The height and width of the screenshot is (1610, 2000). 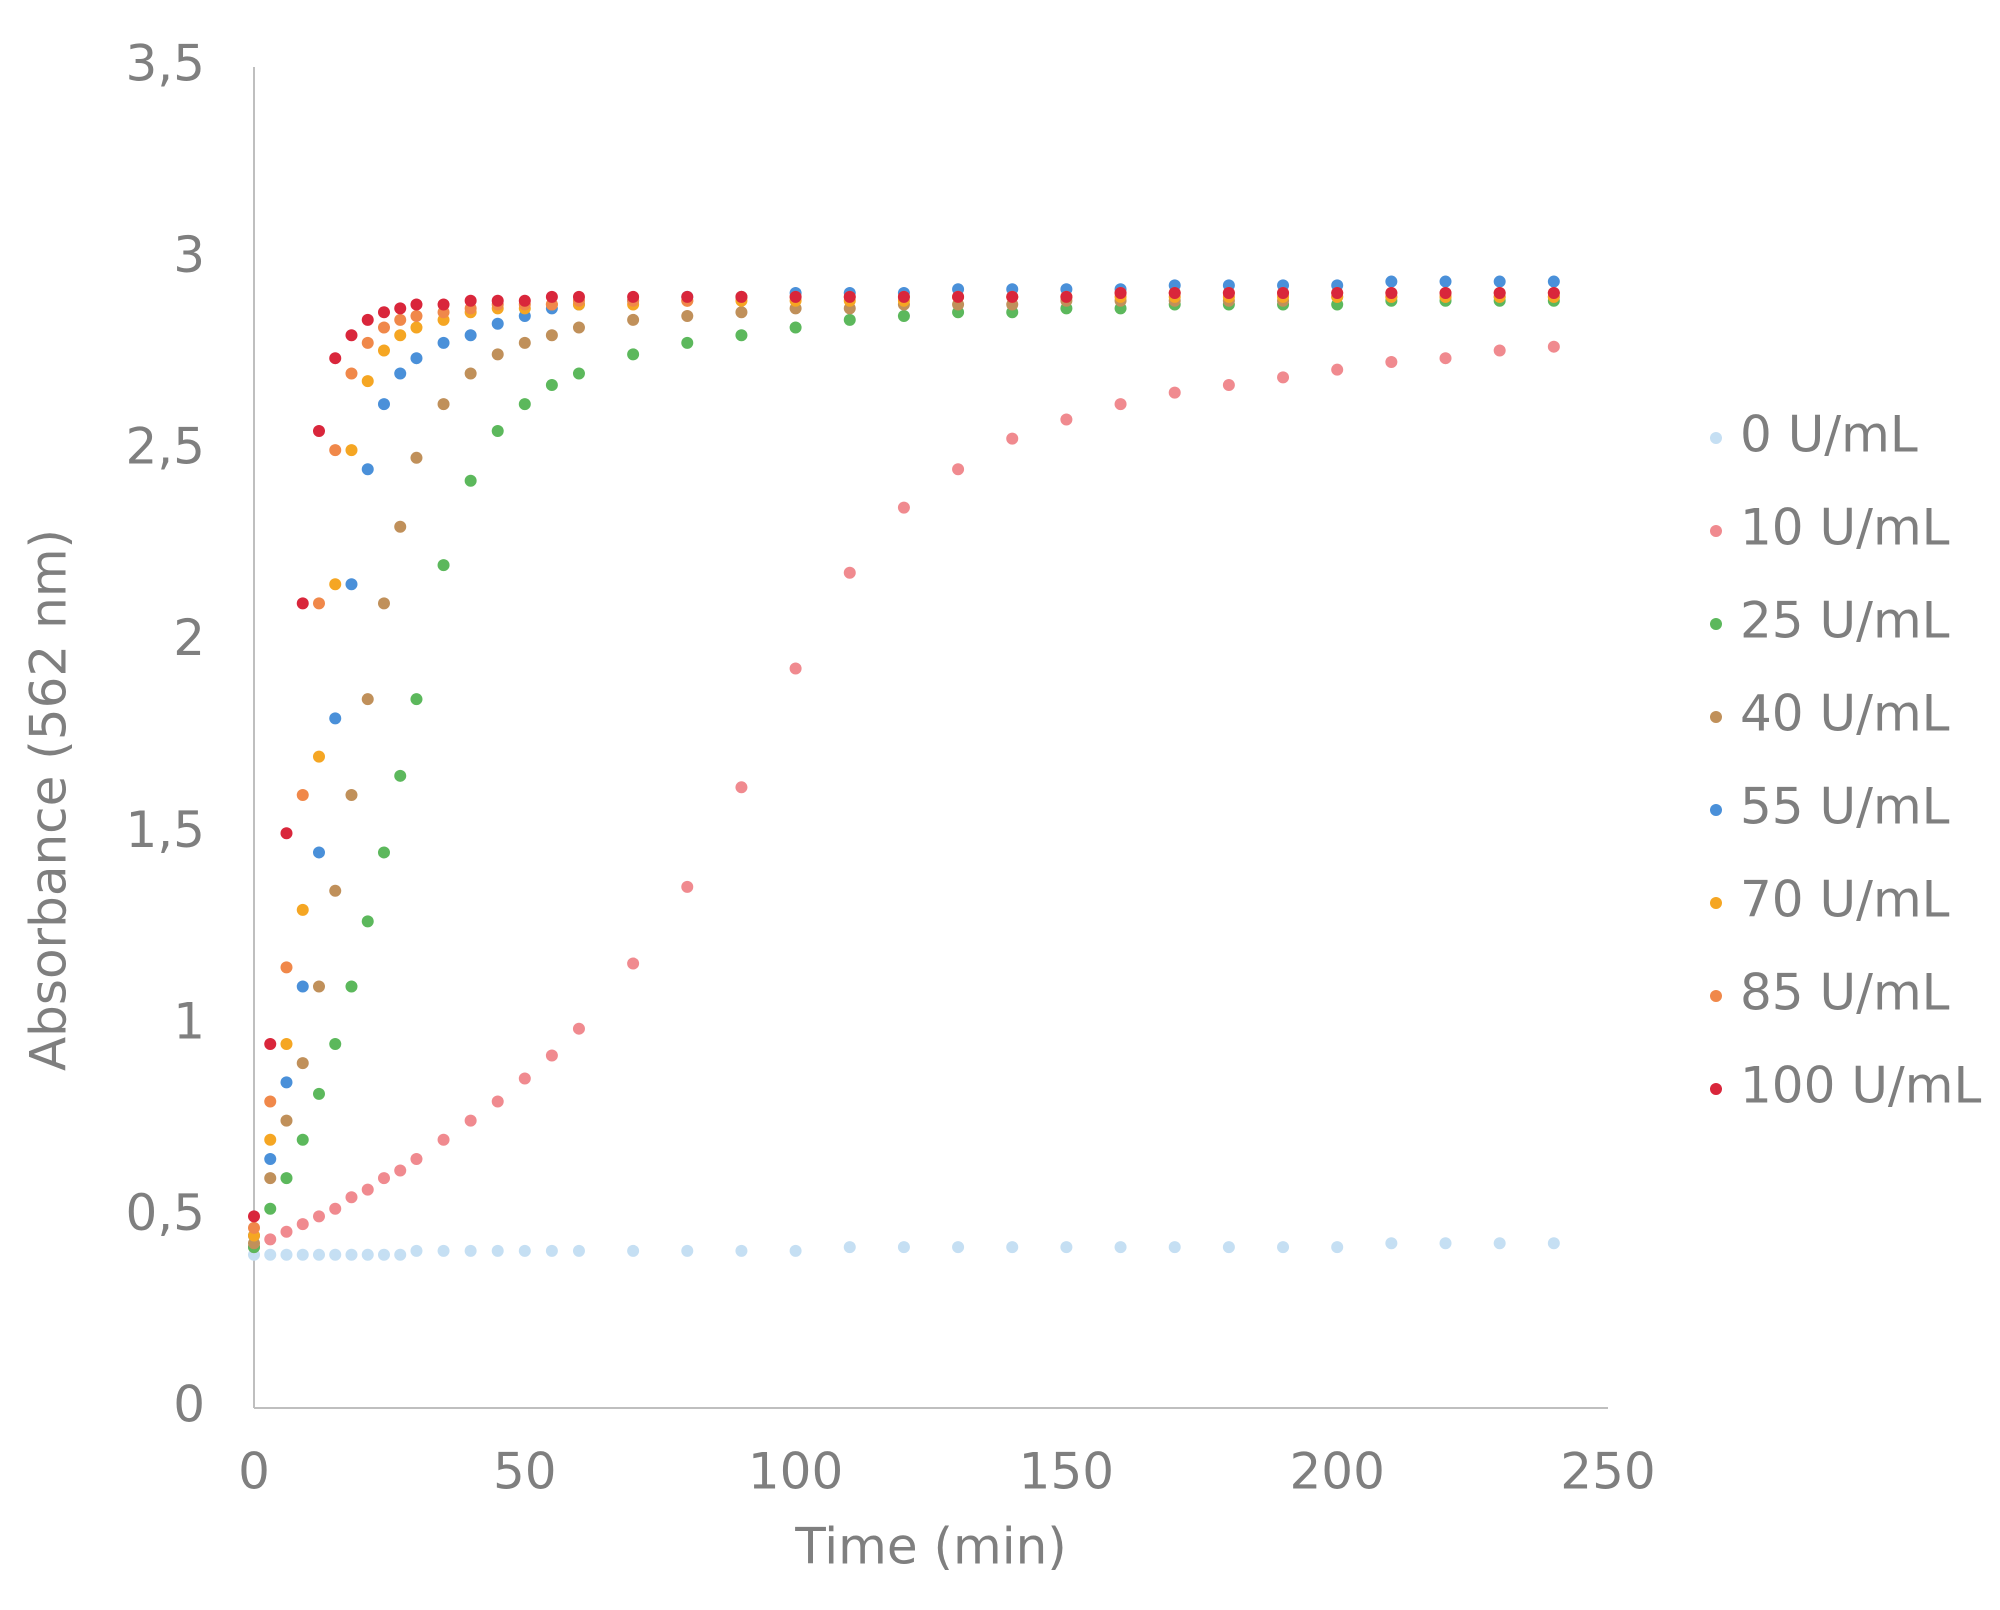 I want to click on y-tick-label: 2,5, so click(x=165, y=447).